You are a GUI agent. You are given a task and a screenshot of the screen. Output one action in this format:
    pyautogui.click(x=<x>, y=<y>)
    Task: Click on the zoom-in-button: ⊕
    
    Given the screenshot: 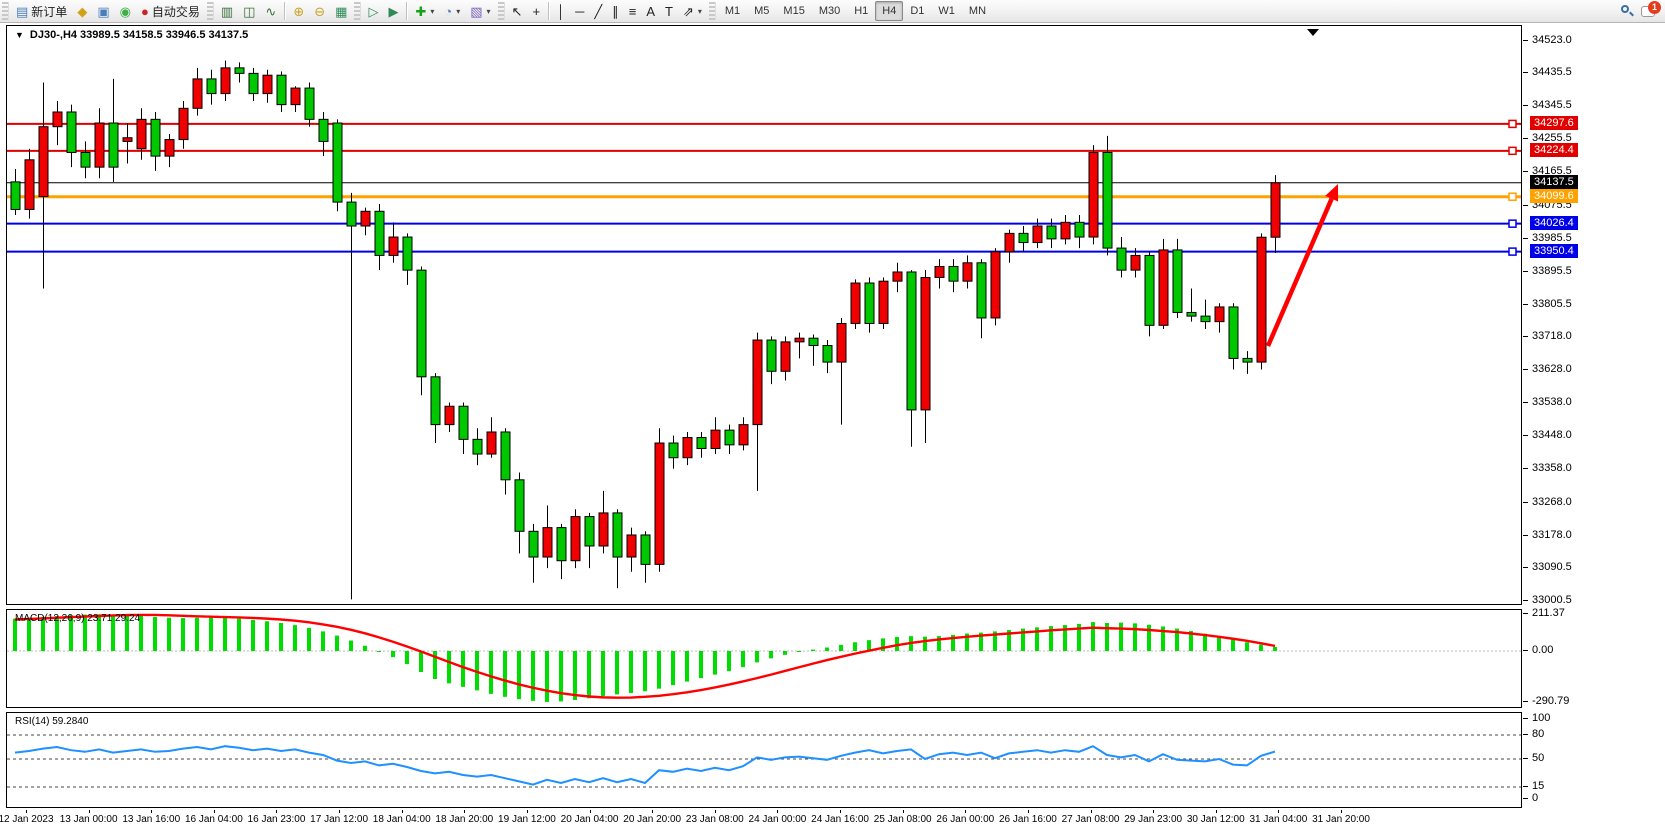 What is the action you would take?
    pyautogui.click(x=298, y=11)
    